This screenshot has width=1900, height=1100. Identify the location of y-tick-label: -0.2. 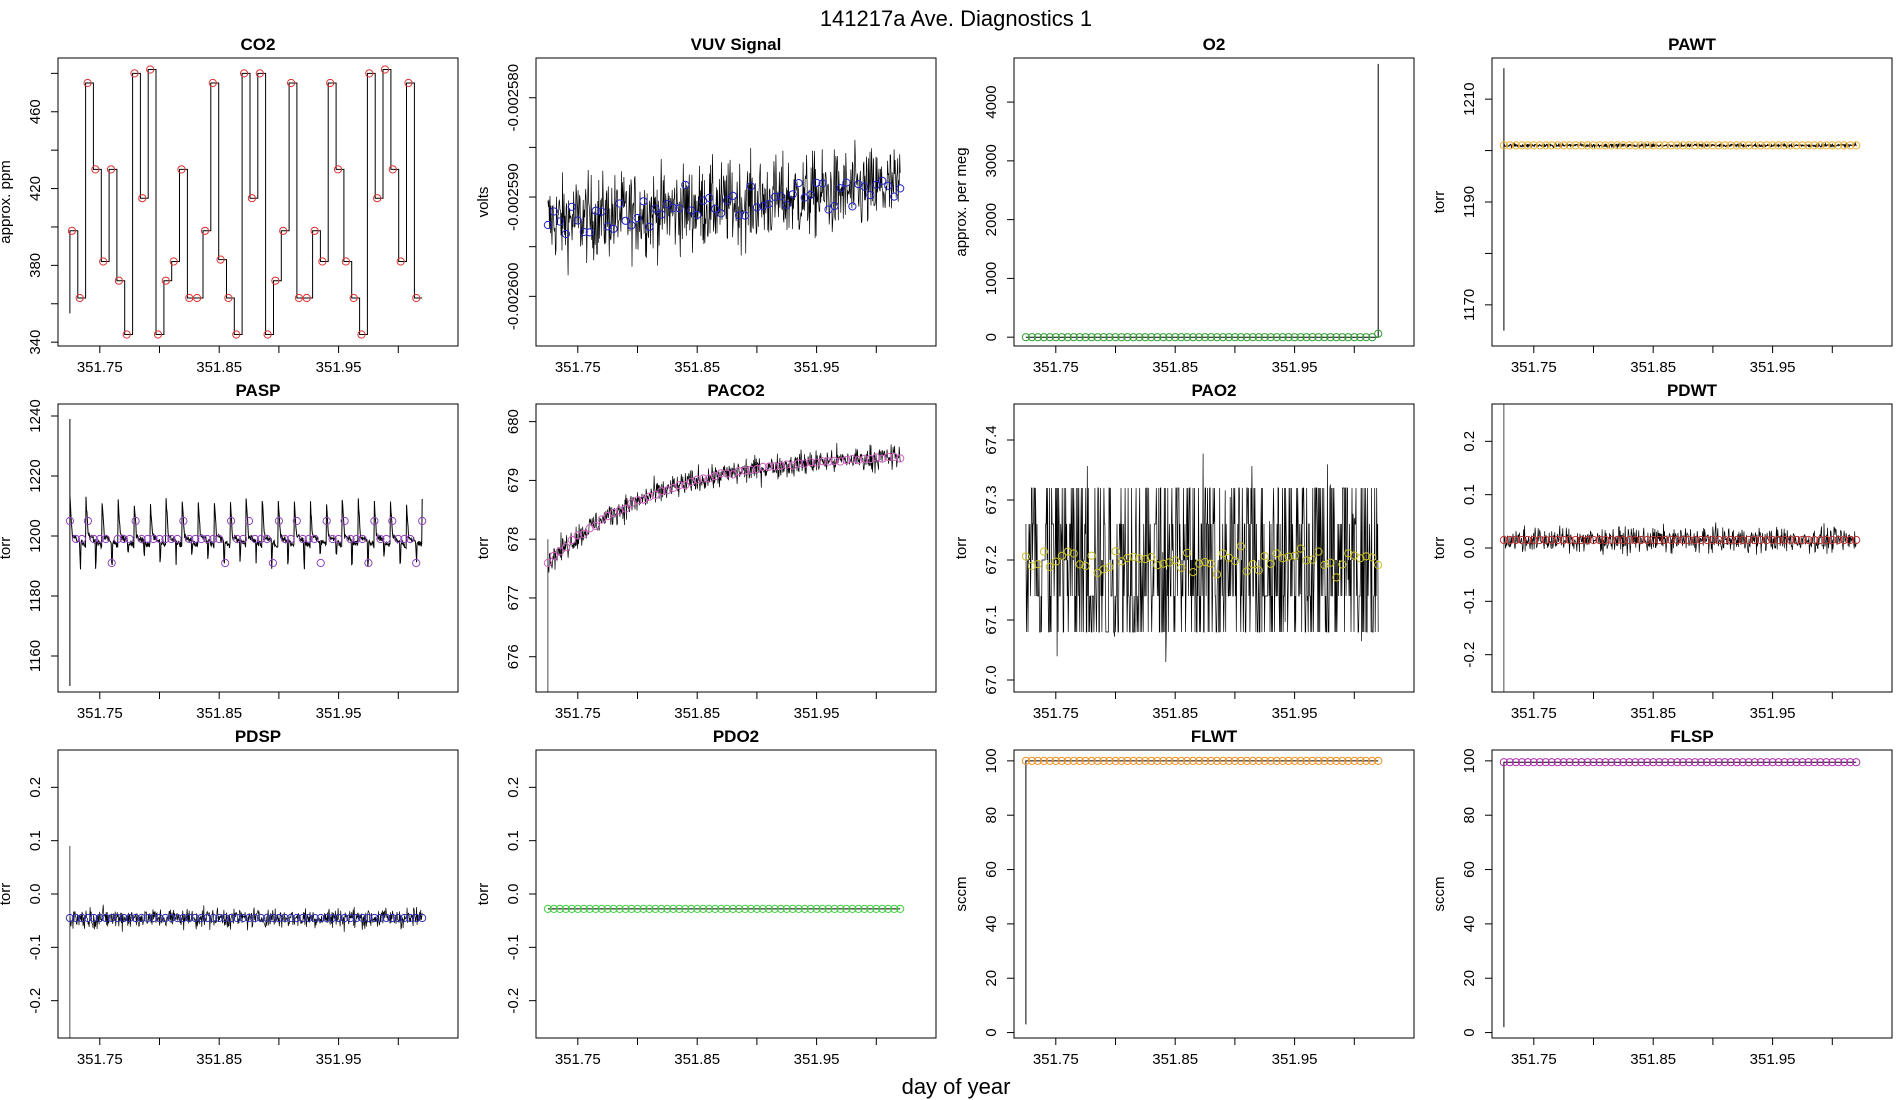
(35, 1001).